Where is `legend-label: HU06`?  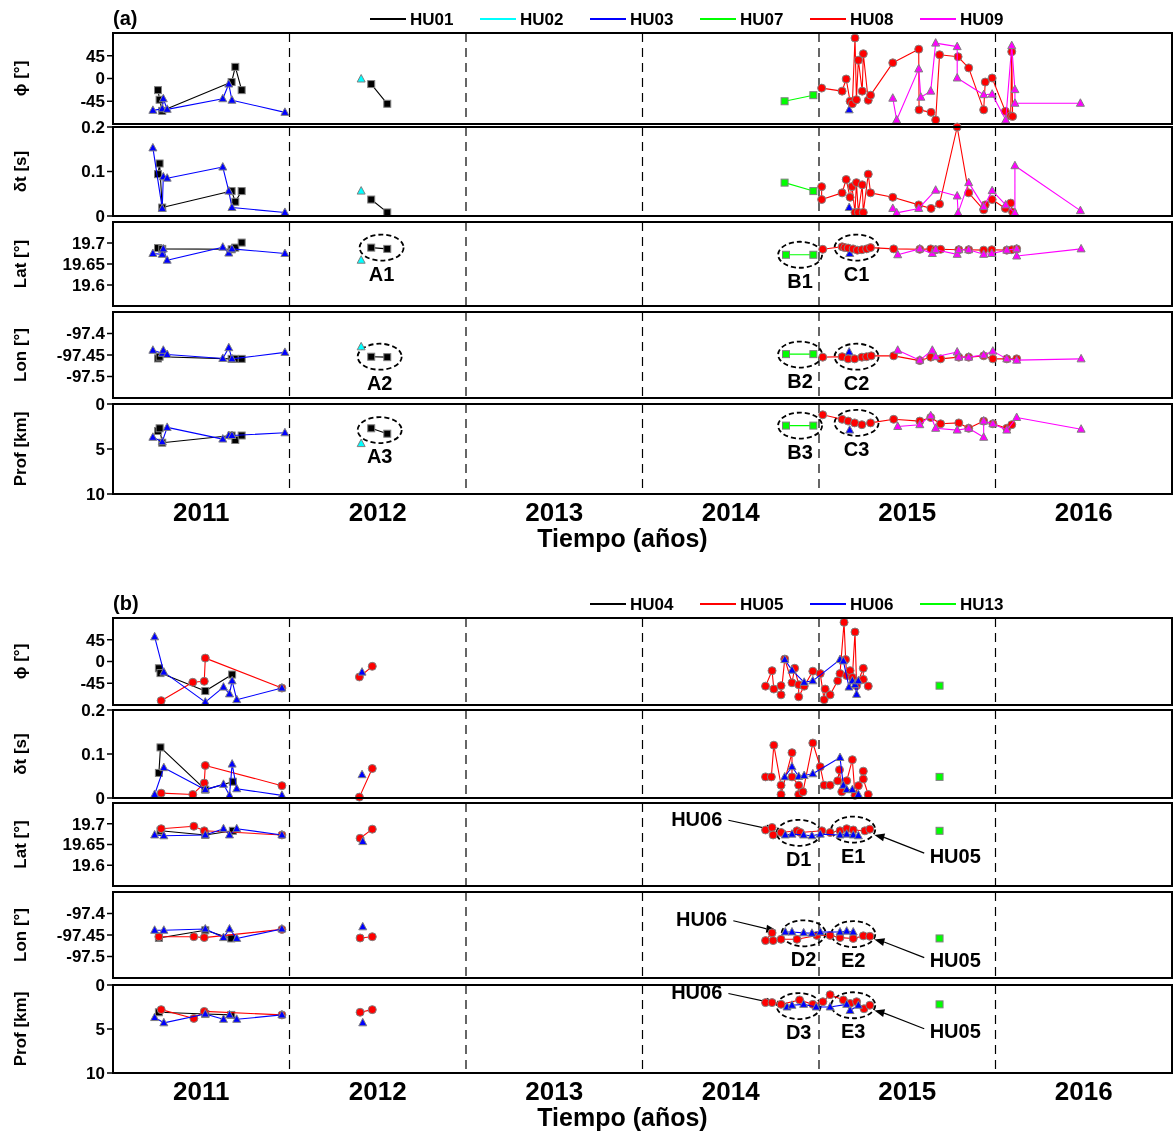 legend-label: HU06 is located at coordinates (872, 604).